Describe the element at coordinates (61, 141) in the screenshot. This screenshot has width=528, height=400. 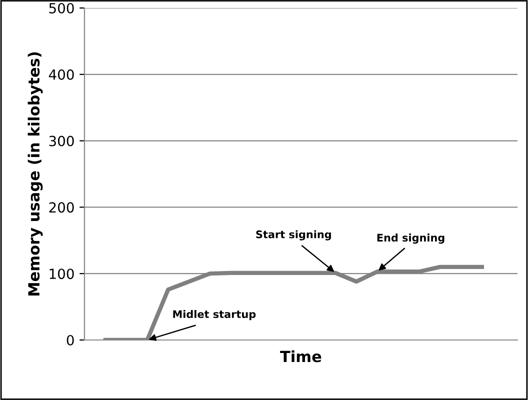
I see `y-tick-label: 300` at that location.